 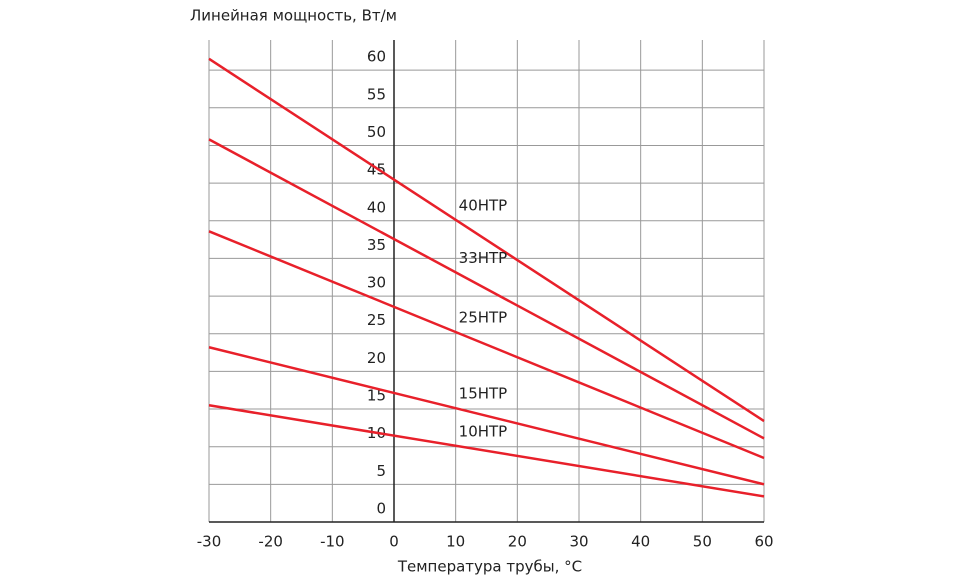 What do you see at coordinates (640, 542) in the screenshot?
I see `x-tick-label: 40` at bounding box center [640, 542].